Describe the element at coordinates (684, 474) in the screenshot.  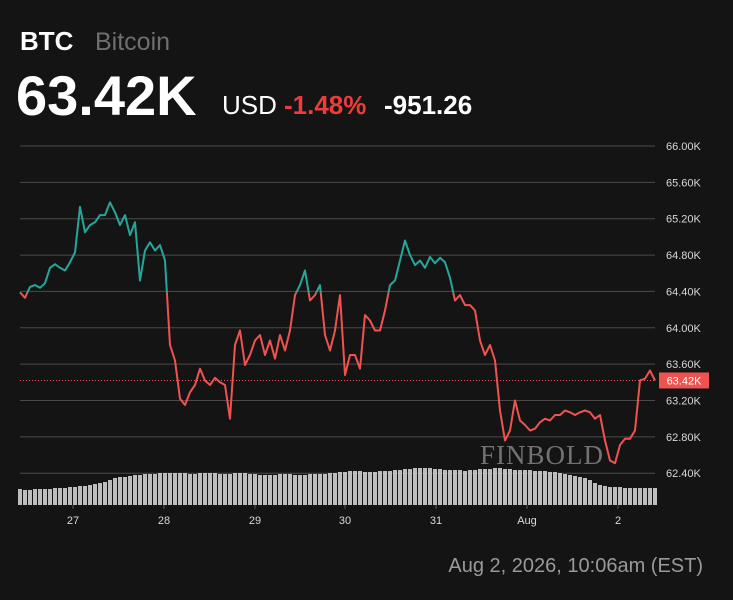
I see `y-tick-label: 62.40K` at that location.